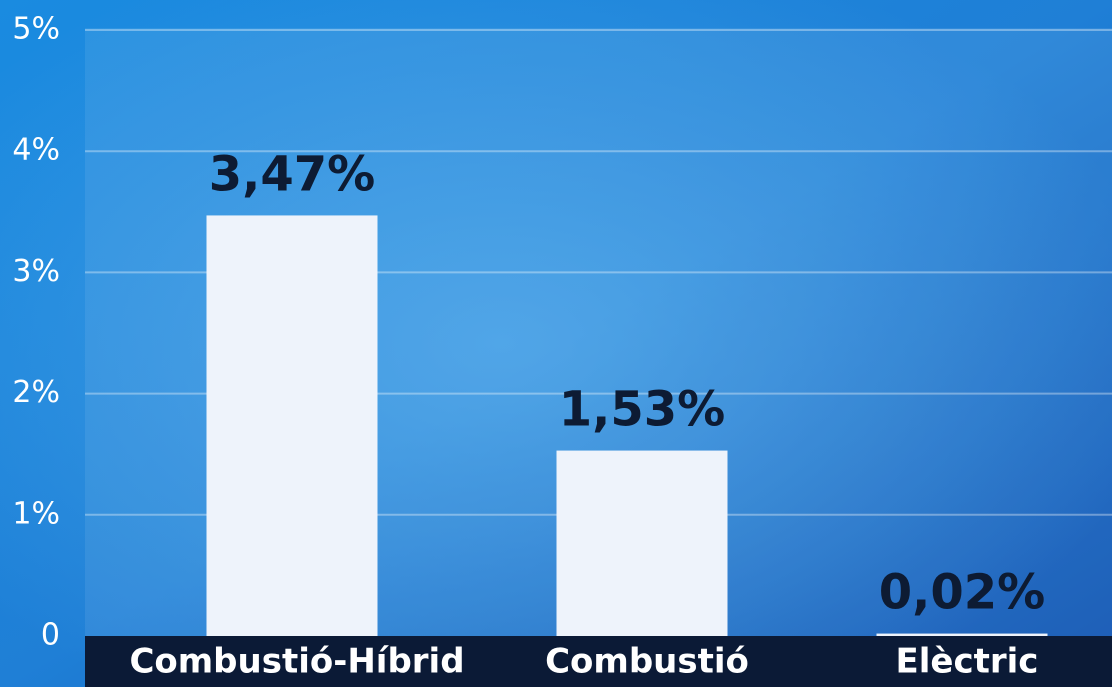 The height and width of the screenshot is (687, 1112). What do you see at coordinates (647, 662) in the screenshot?
I see `x-tick-label: Combustió` at bounding box center [647, 662].